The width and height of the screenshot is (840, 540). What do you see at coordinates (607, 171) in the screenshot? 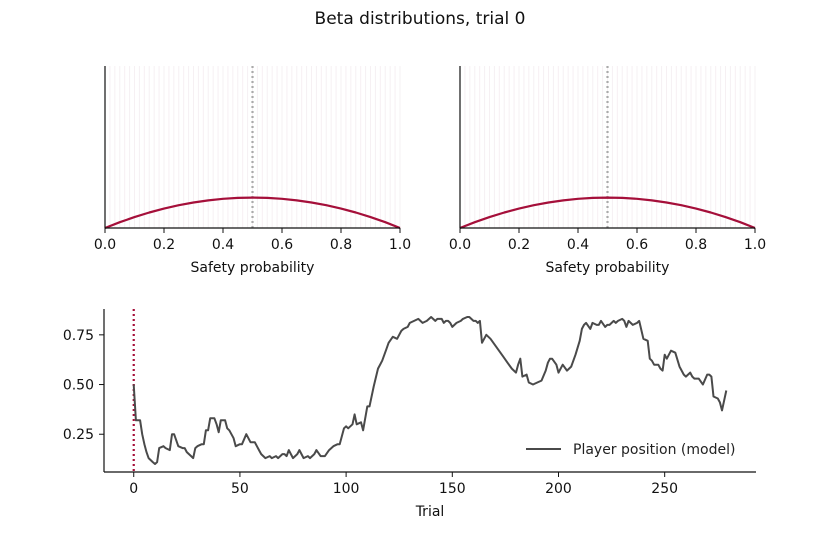
I see `beta-plot-right: 0.0 0.2 0.4 0.6 0.8 1.0 Safety probability` at bounding box center [607, 171].